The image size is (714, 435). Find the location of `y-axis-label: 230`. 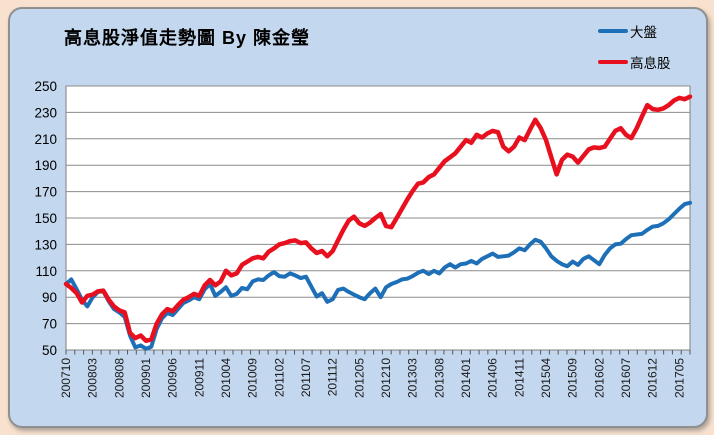

y-axis-label: 230 is located at coordinates (45, 112).